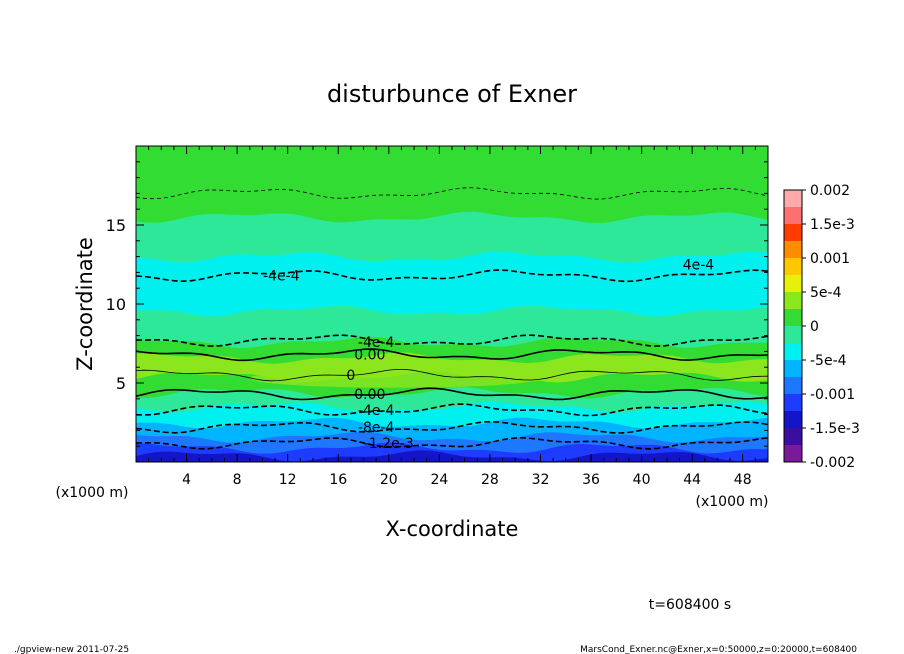 The height and width of the screenshot is (654, 904). What do you see at coordinates (743, 480) in the screenshot?
I see `x-tick-label: 48` at bounding box center [743, 480].